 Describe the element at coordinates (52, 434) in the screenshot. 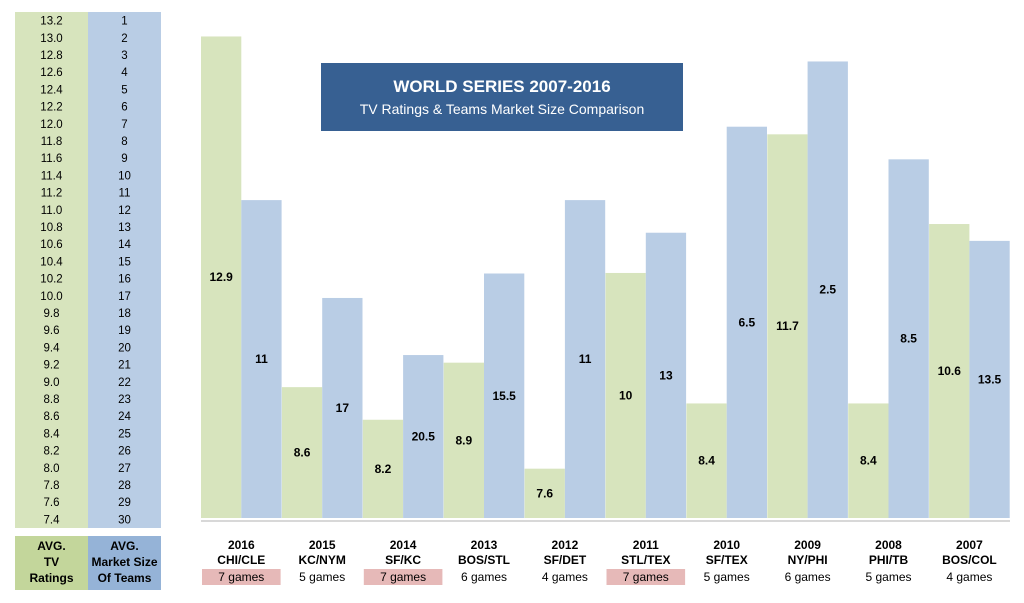

I see `ratings-axis-tick: 8.4` at that location.